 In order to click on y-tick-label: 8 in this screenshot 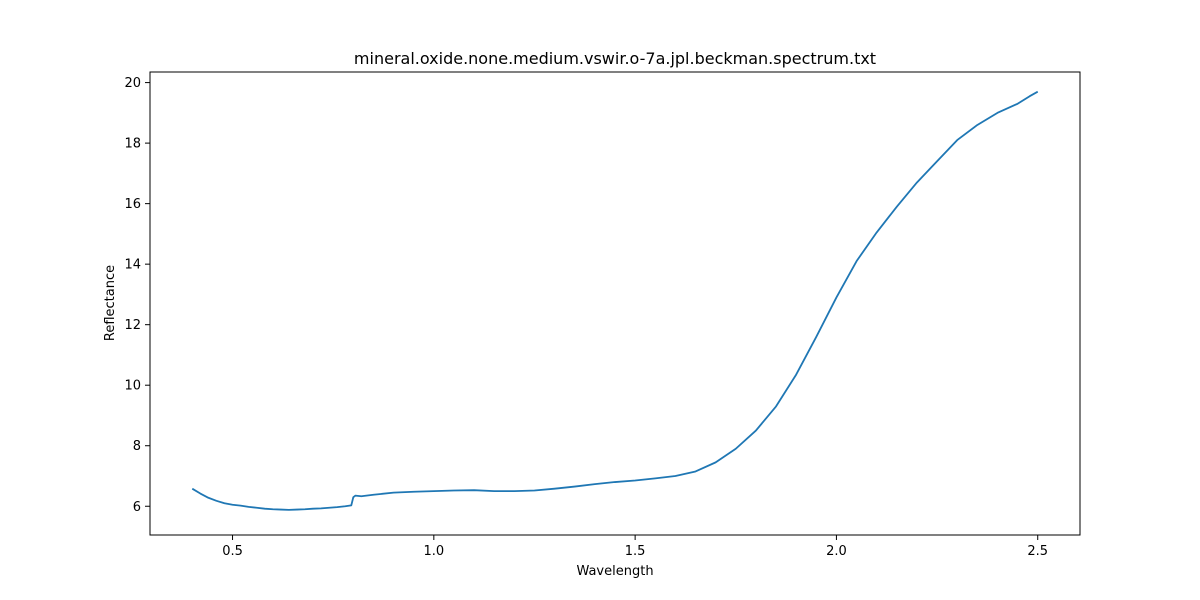, I will do `click(137, 446)`.